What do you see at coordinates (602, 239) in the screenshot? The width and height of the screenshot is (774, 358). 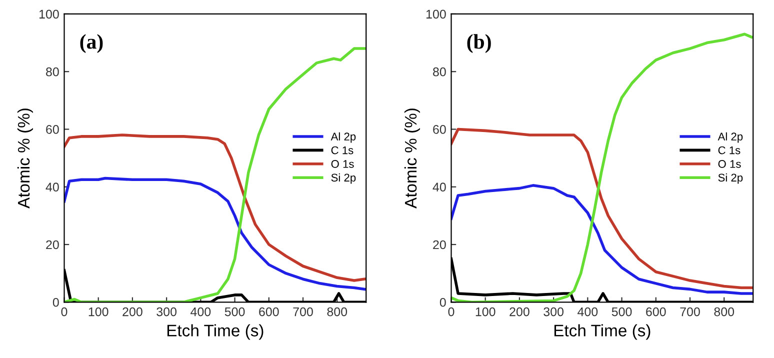 I see `line-series` at bounding box center [602, 239].